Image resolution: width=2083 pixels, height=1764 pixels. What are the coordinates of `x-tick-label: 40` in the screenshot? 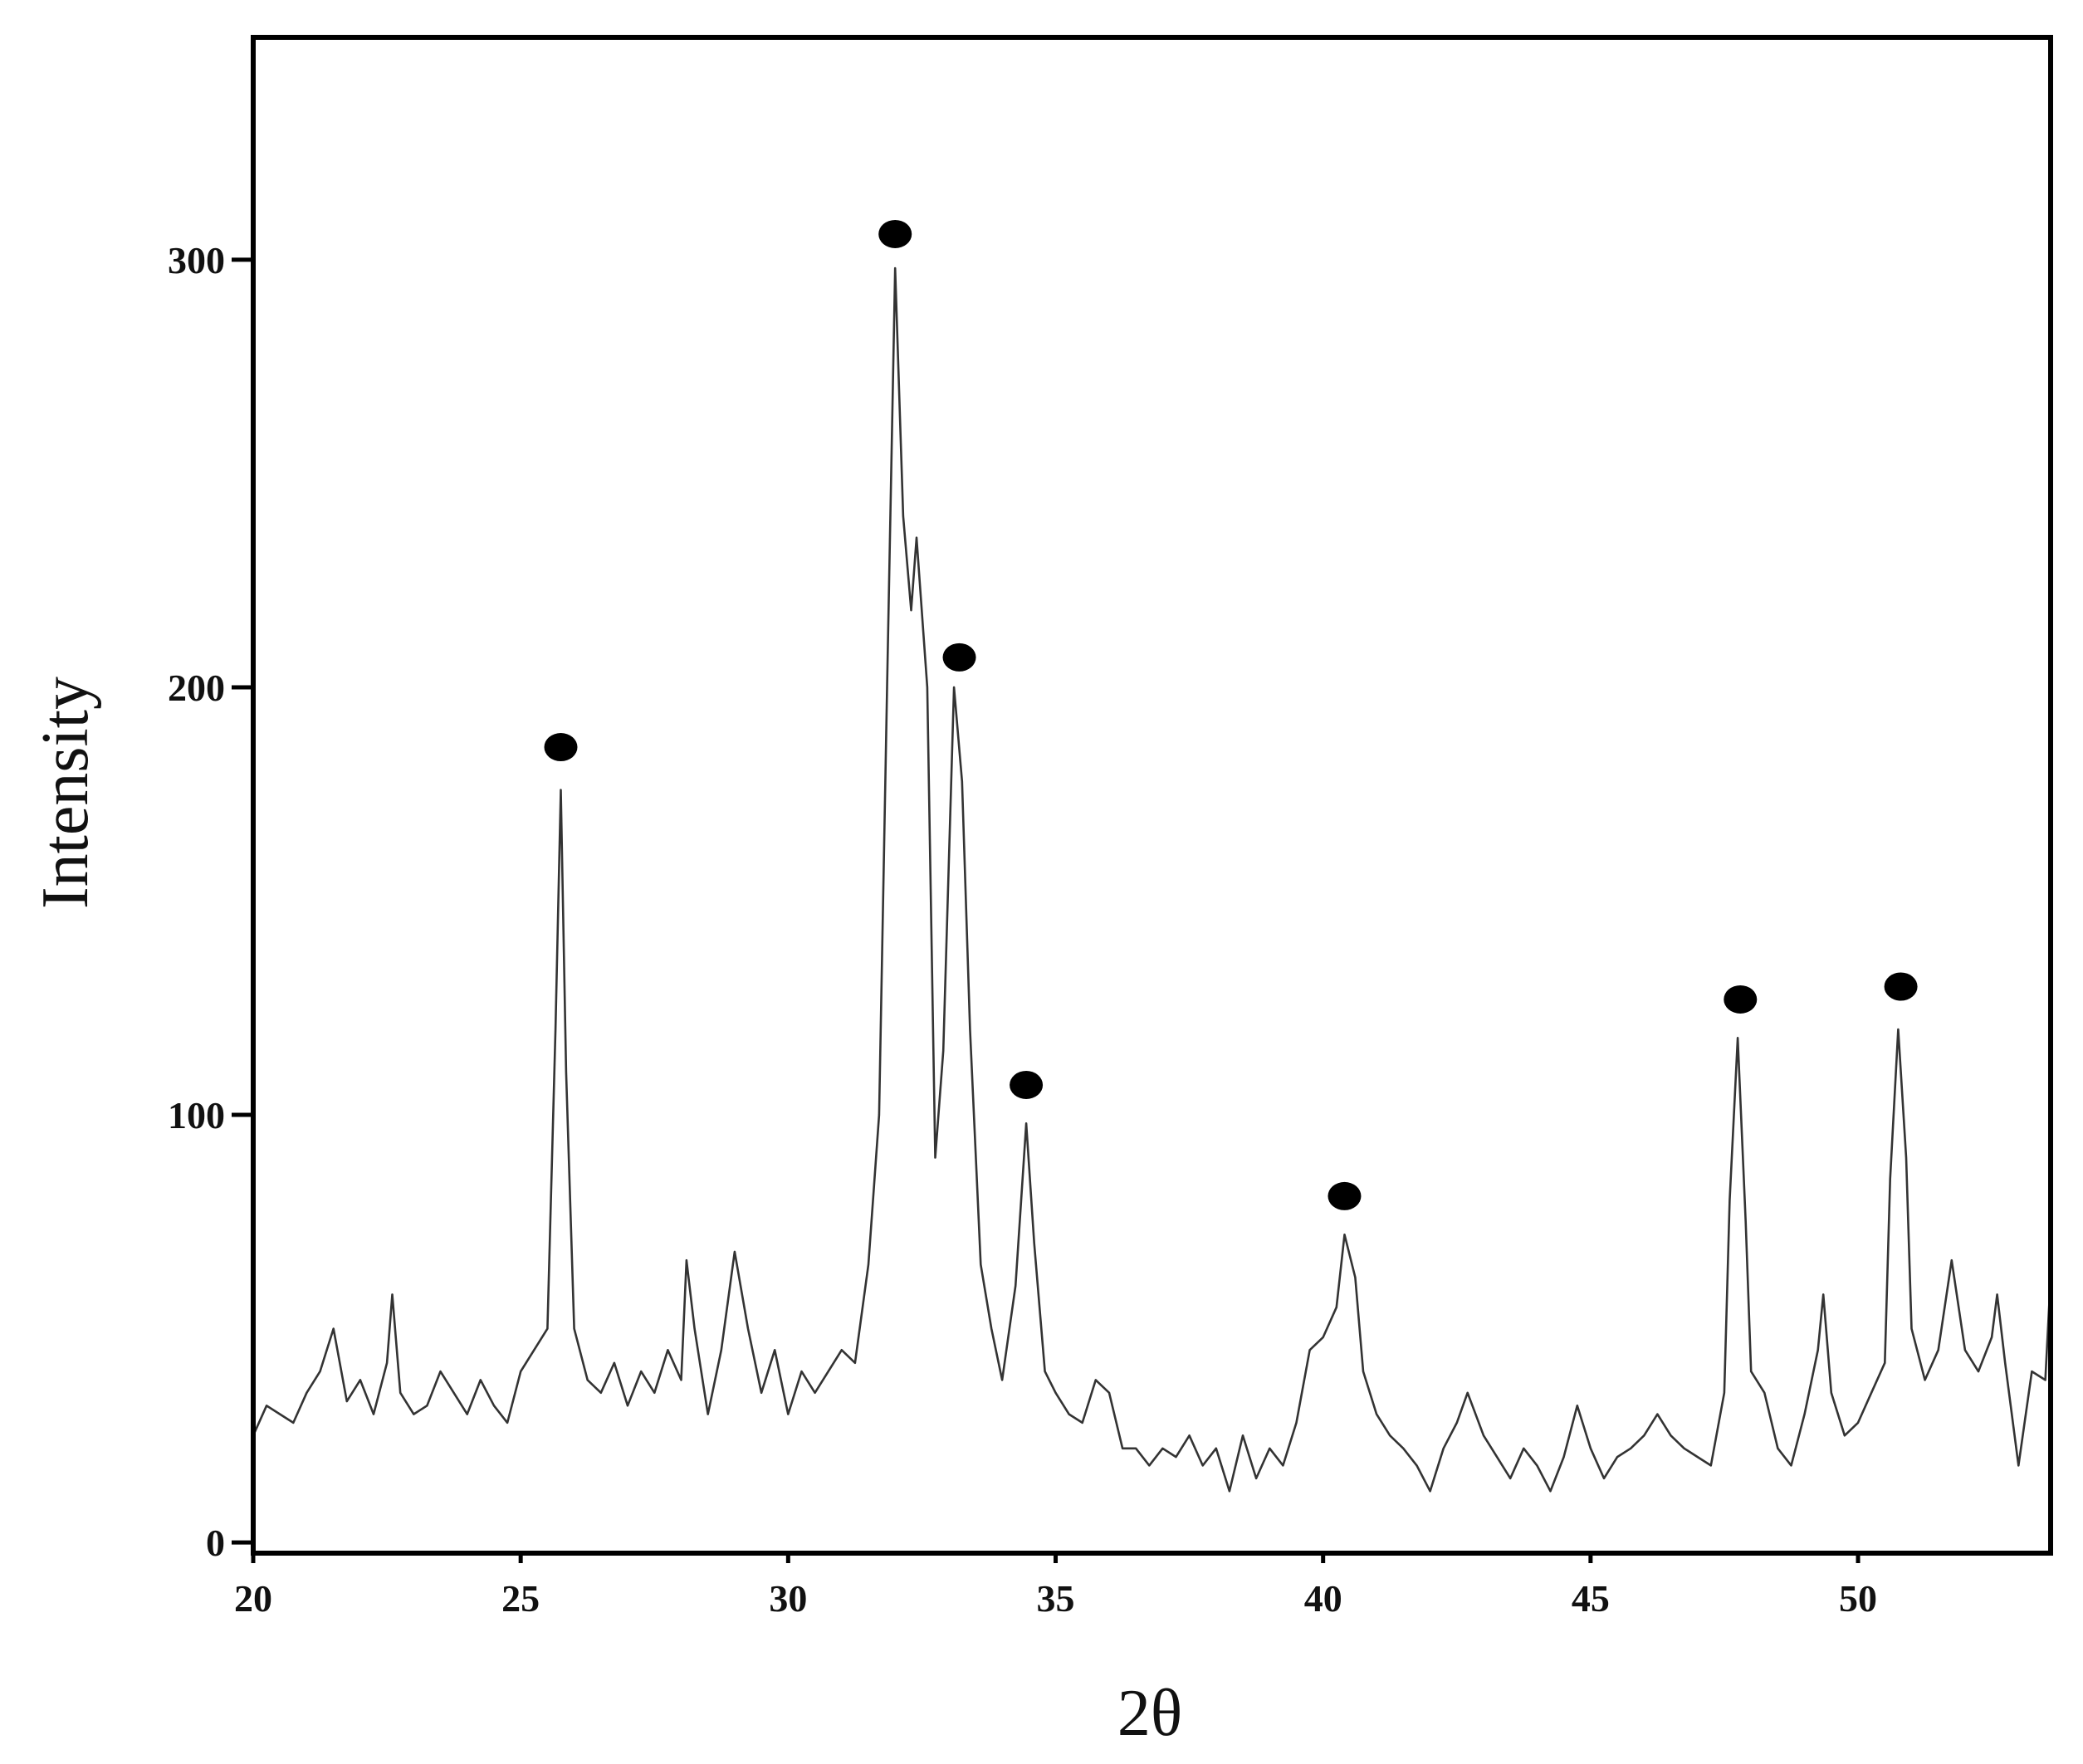 It's located at (1323, 1598).